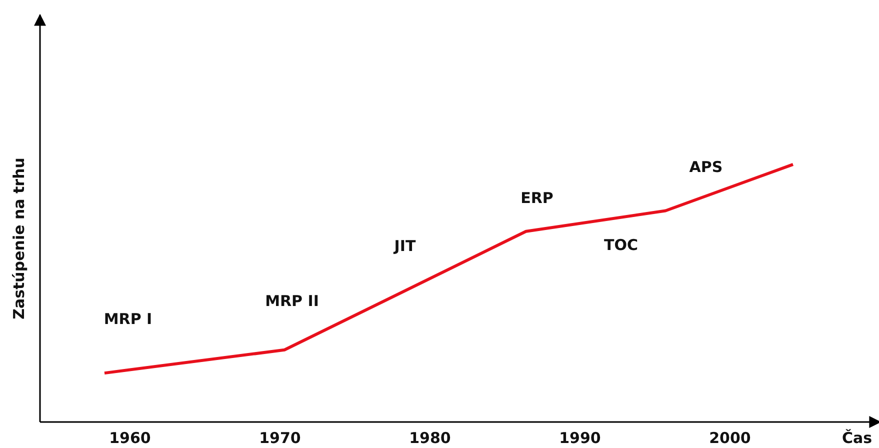  Describe the element at coordinates (430, 438) in the screenshot. I see `x-tick-label: 1980` at that location.